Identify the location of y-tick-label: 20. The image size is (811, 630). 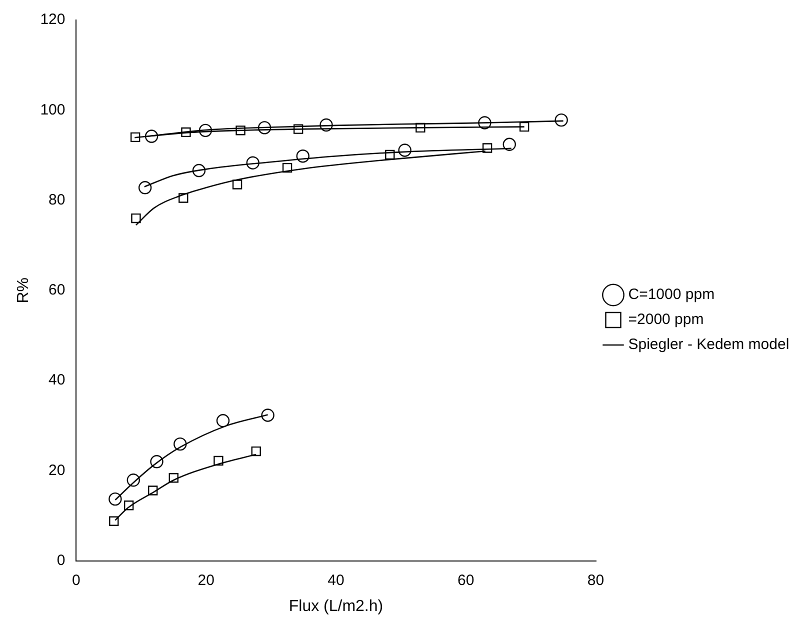
(57, 470).